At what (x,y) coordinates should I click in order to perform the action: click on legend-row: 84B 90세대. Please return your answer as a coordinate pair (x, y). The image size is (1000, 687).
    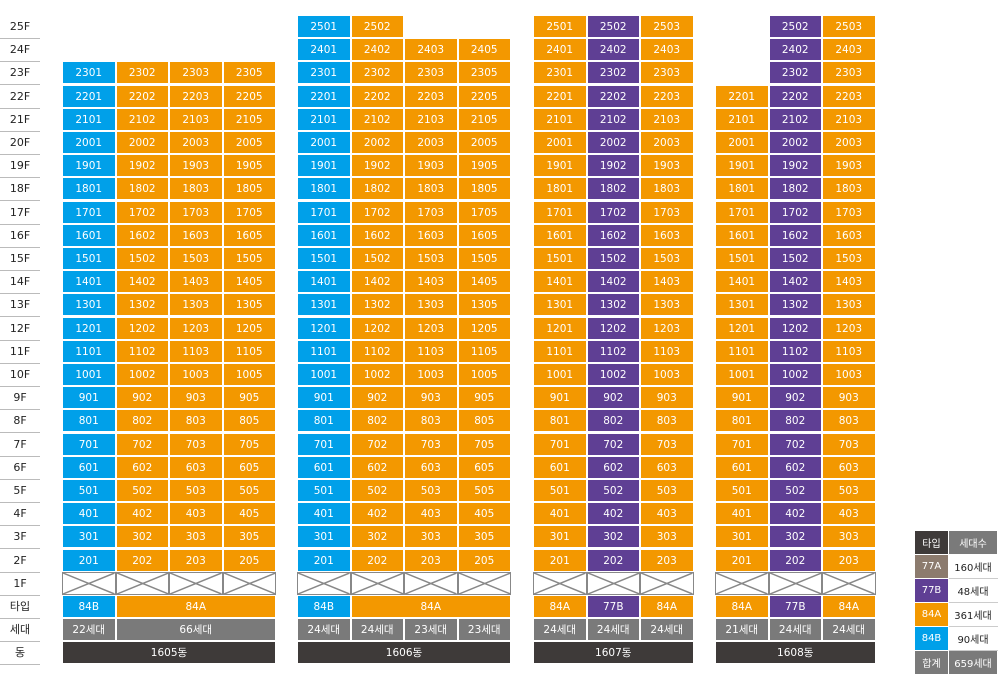
    Looking at the image, I should click on (956, 638).